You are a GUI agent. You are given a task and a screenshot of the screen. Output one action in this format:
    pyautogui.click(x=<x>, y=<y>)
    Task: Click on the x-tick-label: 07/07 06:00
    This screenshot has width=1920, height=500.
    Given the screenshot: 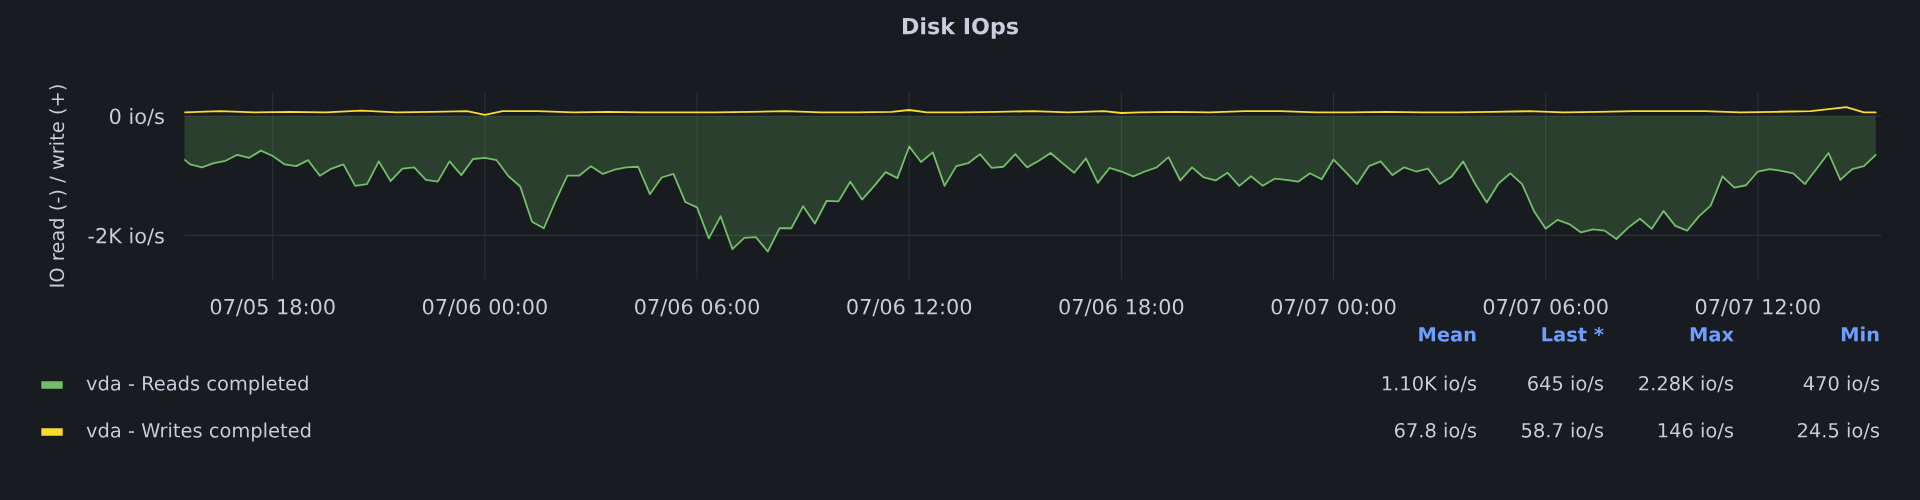 What is the action you would take?
    pyautogui.click(x=1545, y=307)
    